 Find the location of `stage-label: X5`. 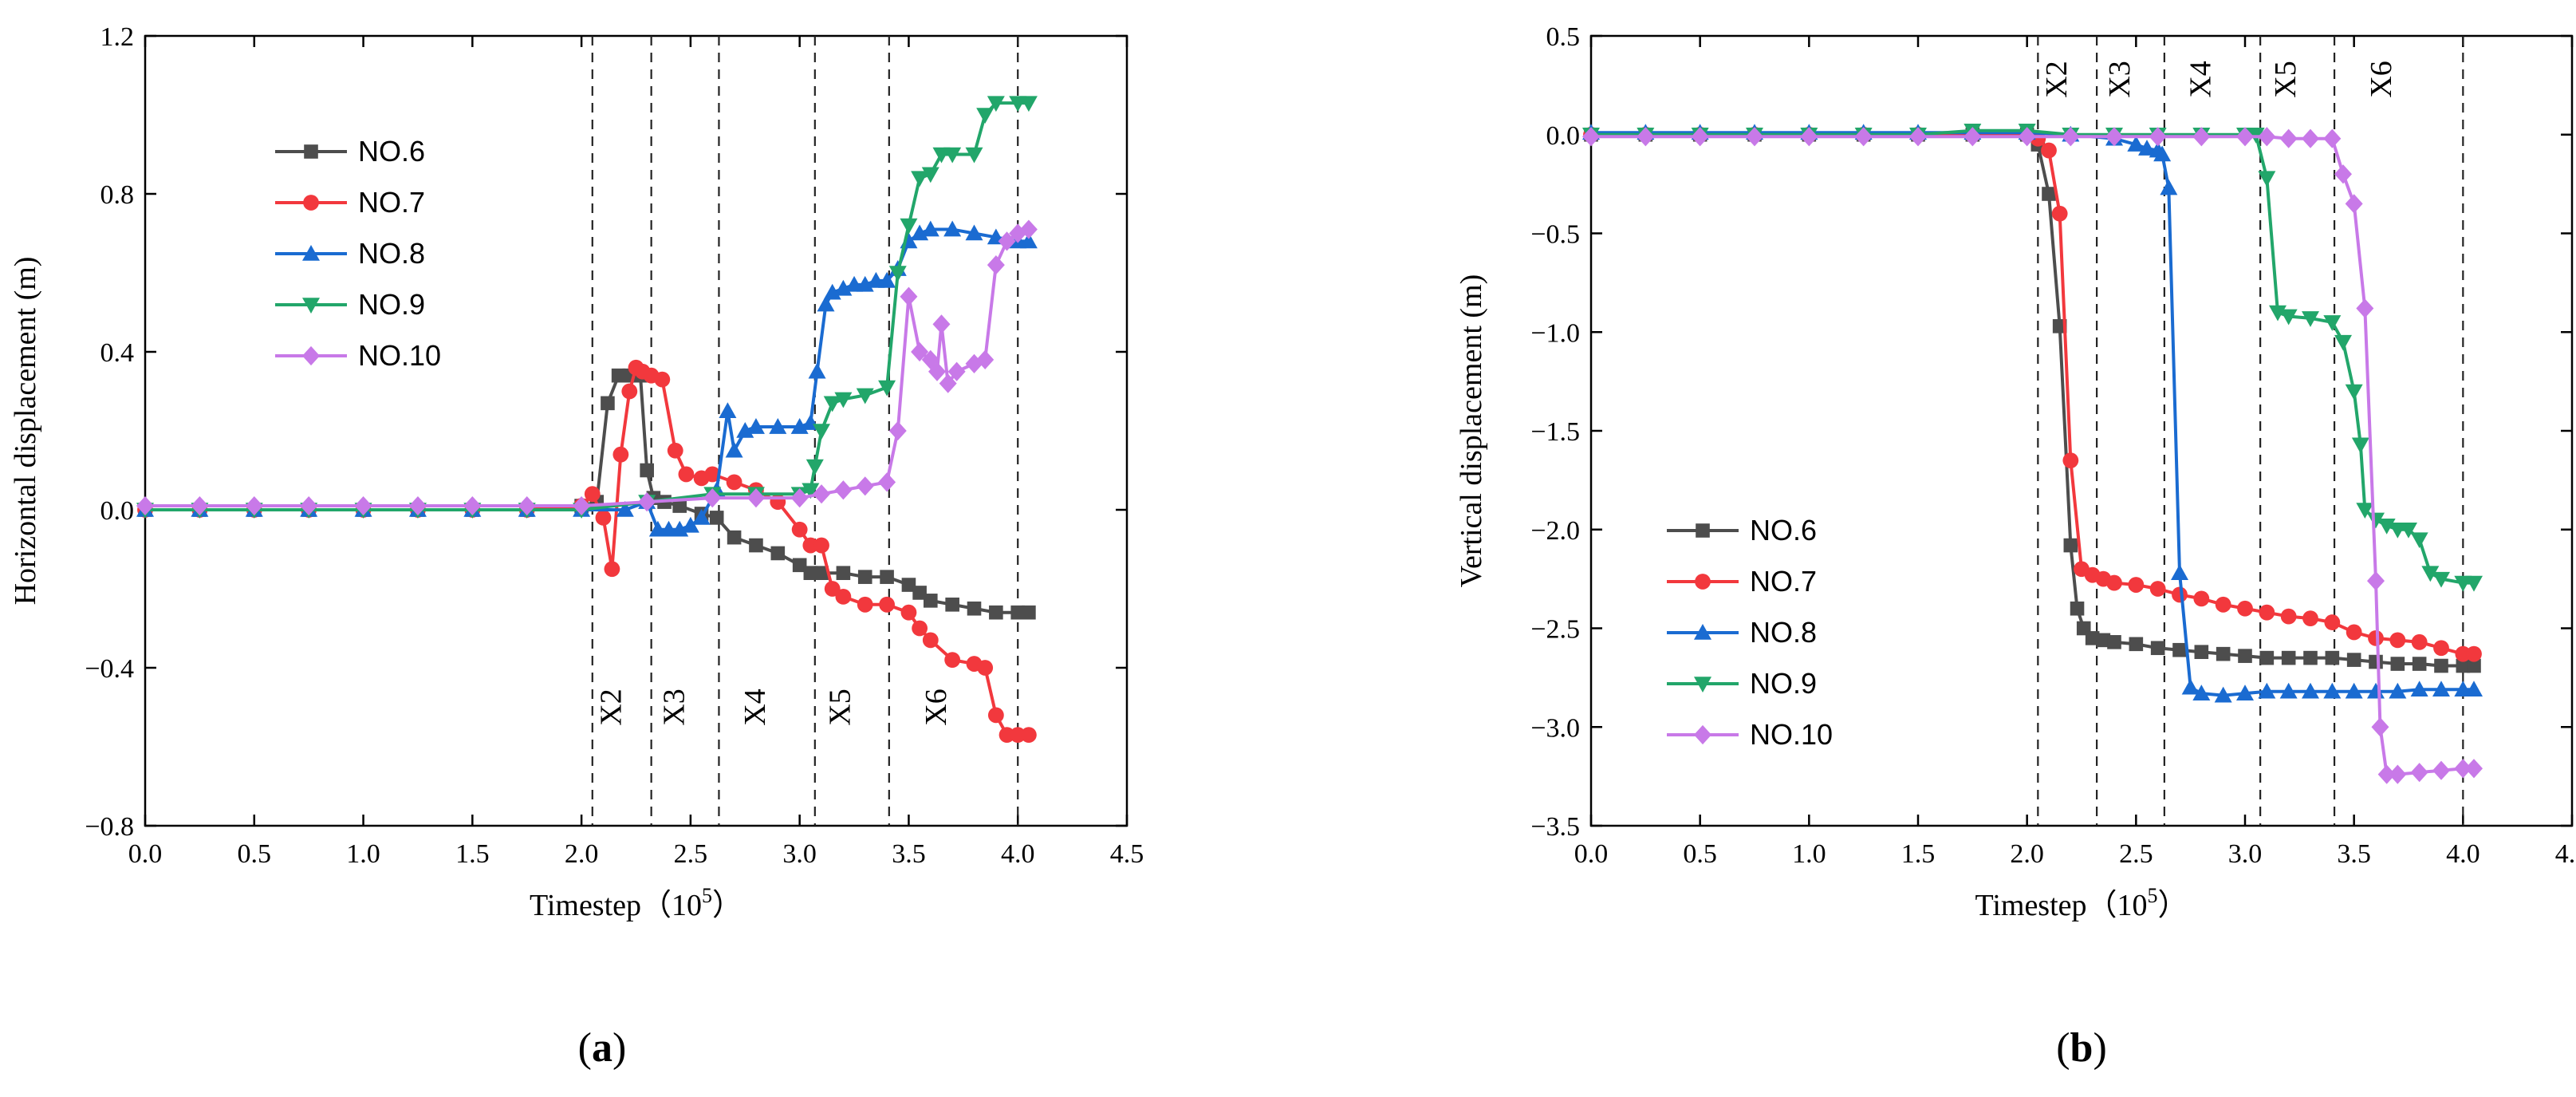

stage-label: X5 is located at coordinates (840, 707).